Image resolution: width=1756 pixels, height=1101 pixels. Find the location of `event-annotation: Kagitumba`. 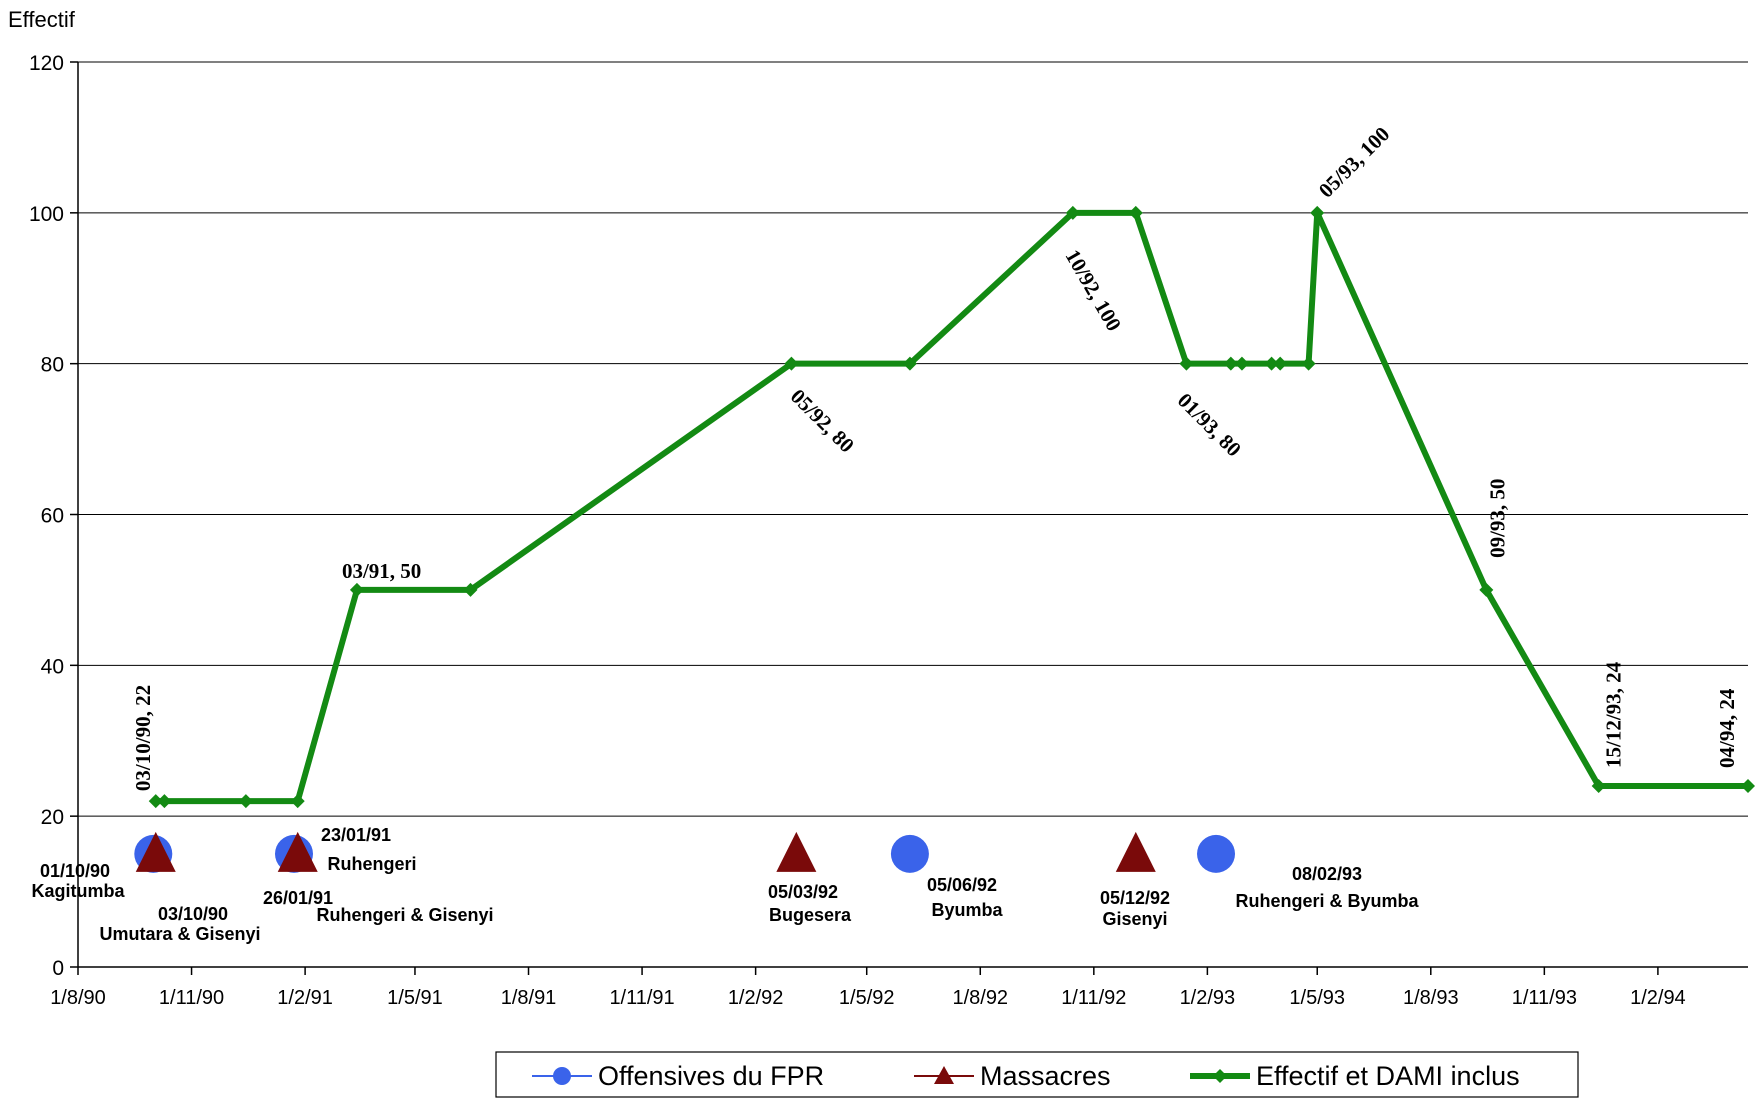

event-annotation: Kagitumba is located at coordinates (78, 891).